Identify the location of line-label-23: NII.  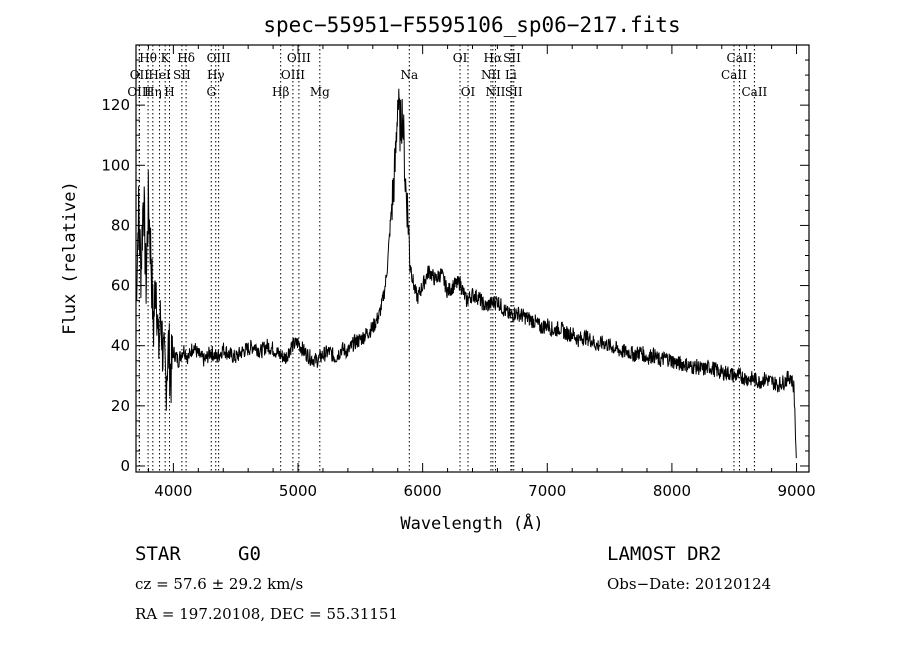
(495, 92).